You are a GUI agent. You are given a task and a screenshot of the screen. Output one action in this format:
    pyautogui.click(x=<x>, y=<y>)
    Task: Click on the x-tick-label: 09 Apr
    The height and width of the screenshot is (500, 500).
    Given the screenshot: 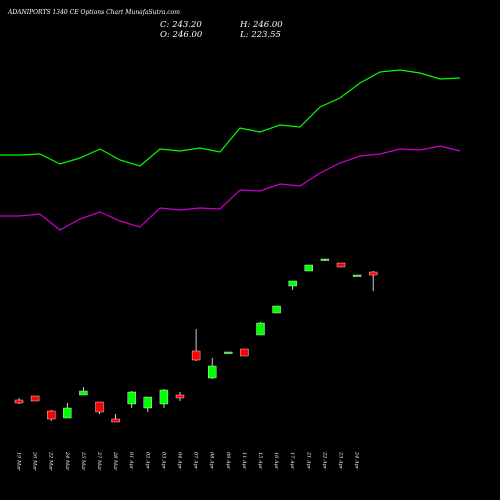 What is the action you would take?
    pyautogui.click(x=228, y=461)
    